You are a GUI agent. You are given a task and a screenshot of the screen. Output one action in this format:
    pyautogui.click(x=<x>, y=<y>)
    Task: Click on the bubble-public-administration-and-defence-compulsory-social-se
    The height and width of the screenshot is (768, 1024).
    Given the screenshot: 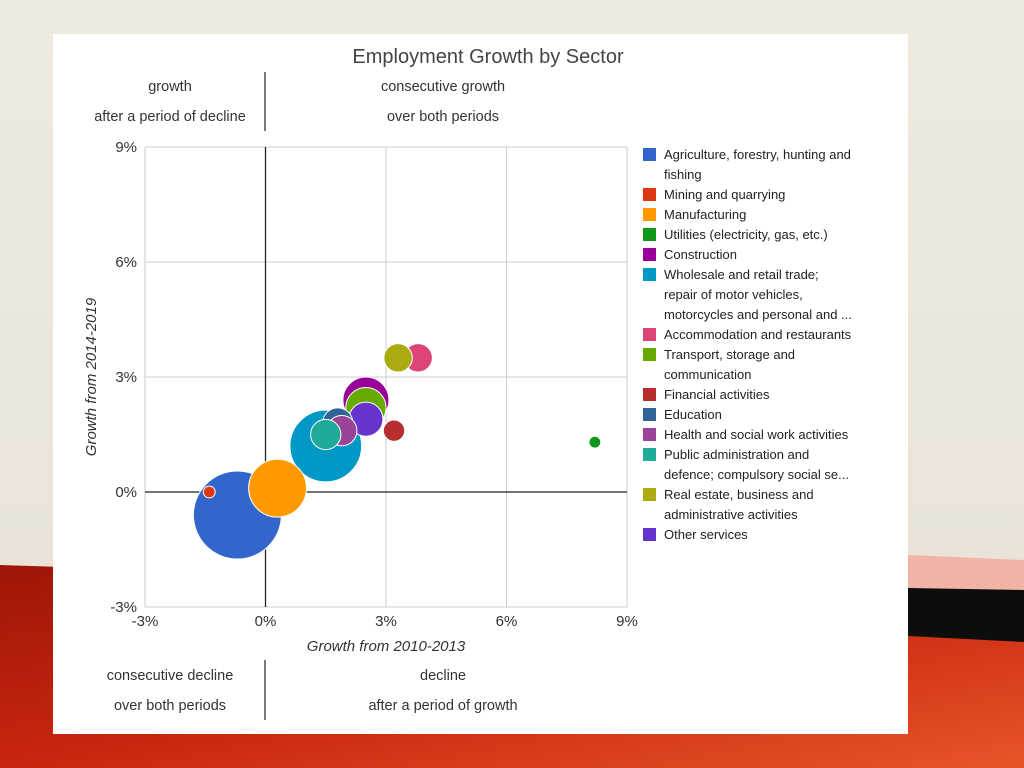 What is the action you would take?
    pyautogui.click(x=326, y=434)
    